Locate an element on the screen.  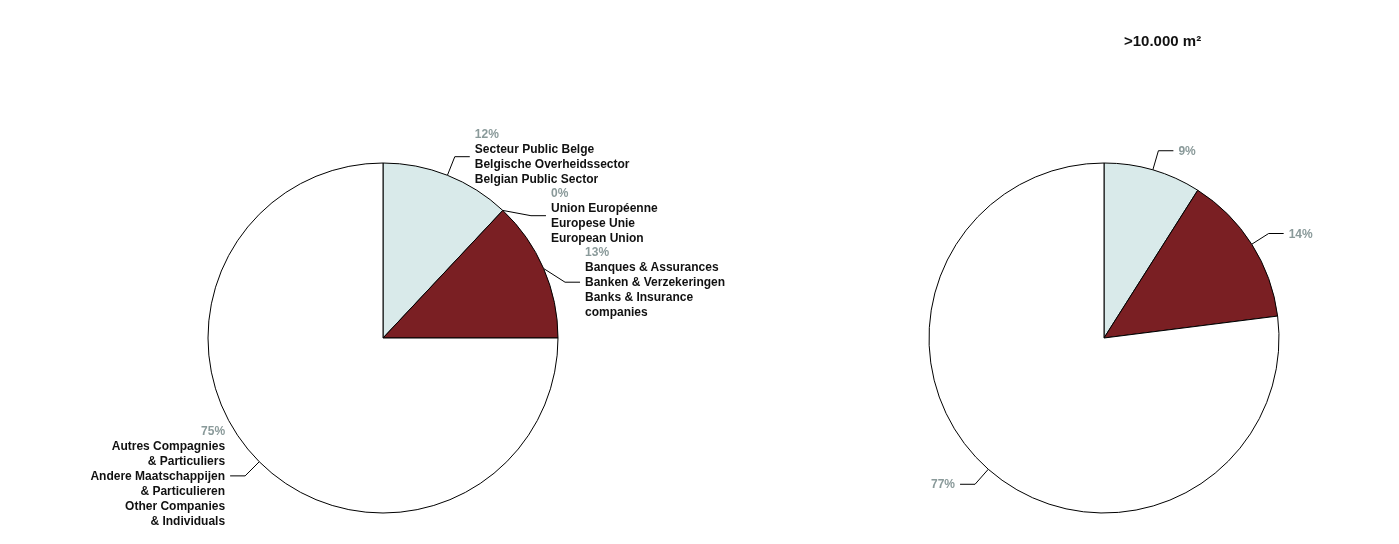
data-label: 13% is located at coordinates (597, 252).